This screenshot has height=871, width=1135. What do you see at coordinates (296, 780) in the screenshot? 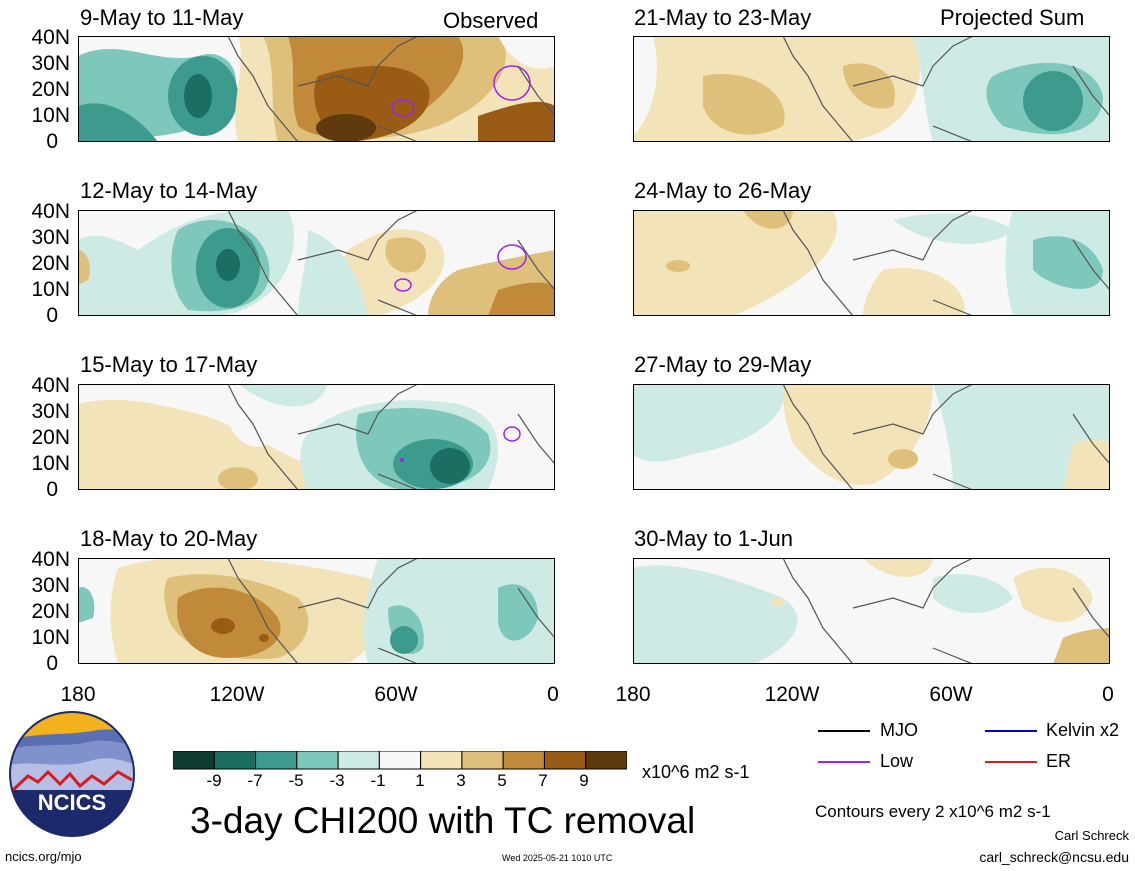
I see `colorbar-label: -5` at bounding box center [296, 780].